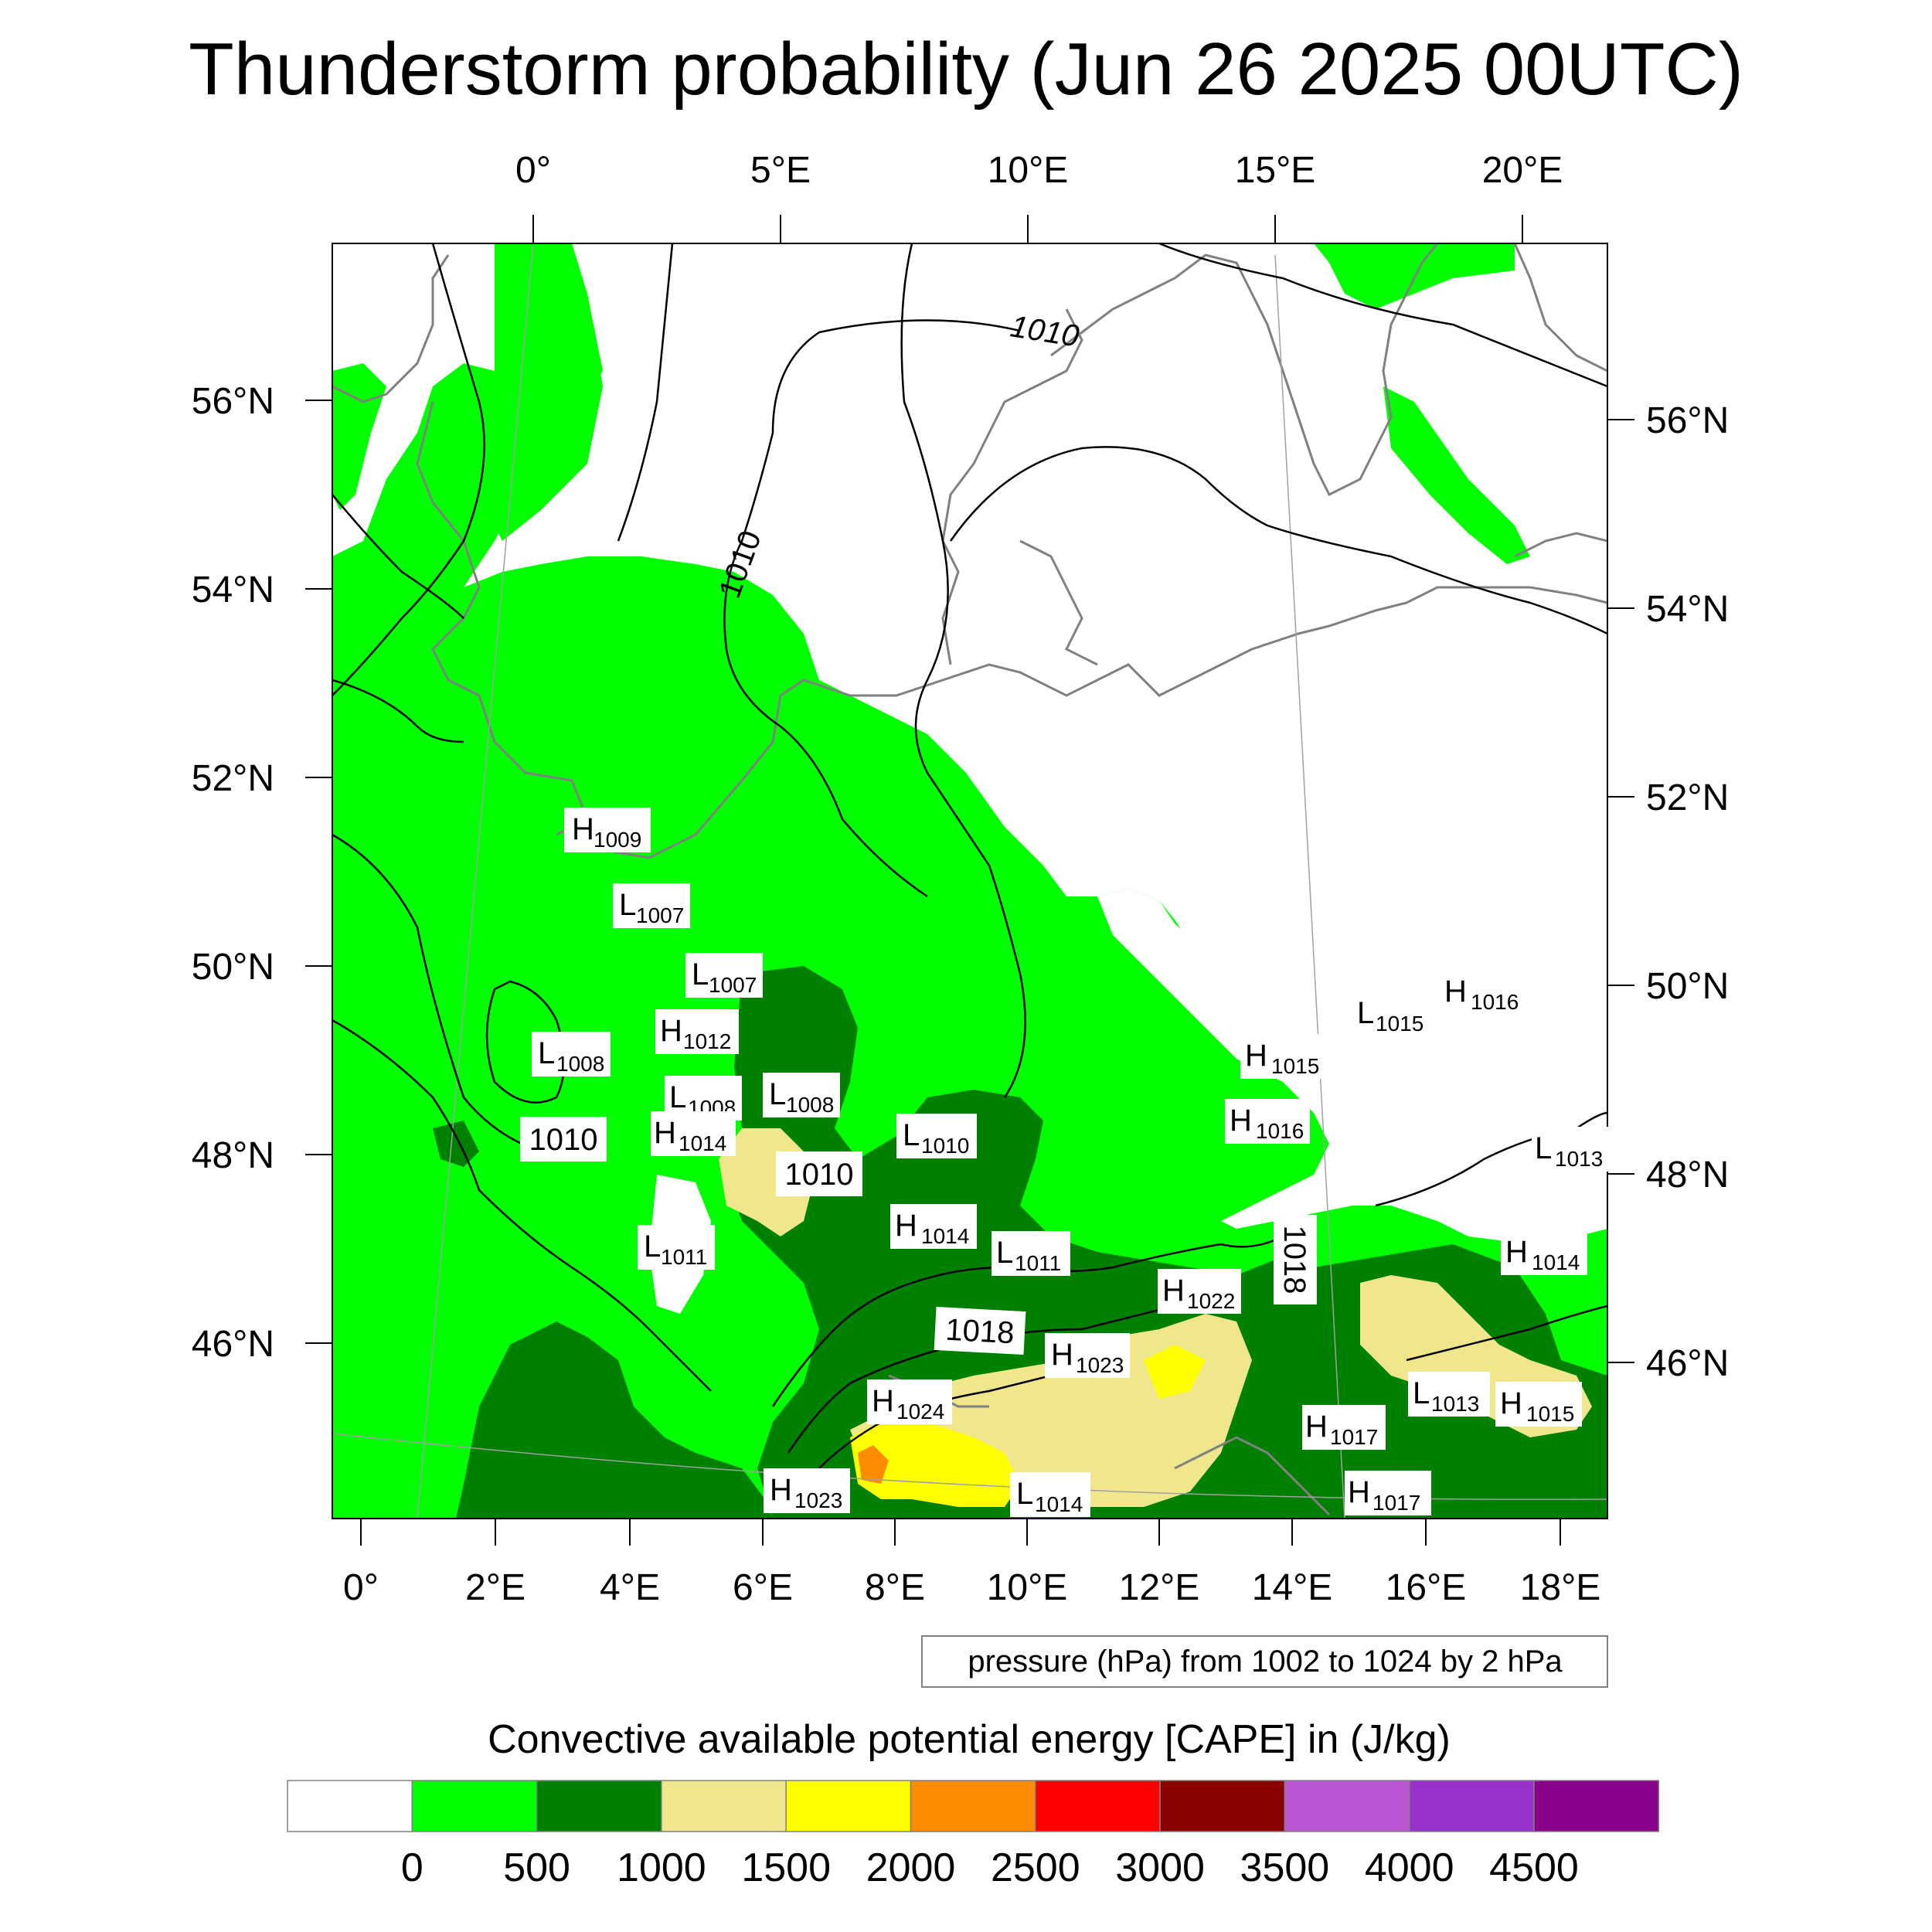  Describe the element at coordinates (408, 470) in the screenshot. I see `isobar-1008-west` at that location.